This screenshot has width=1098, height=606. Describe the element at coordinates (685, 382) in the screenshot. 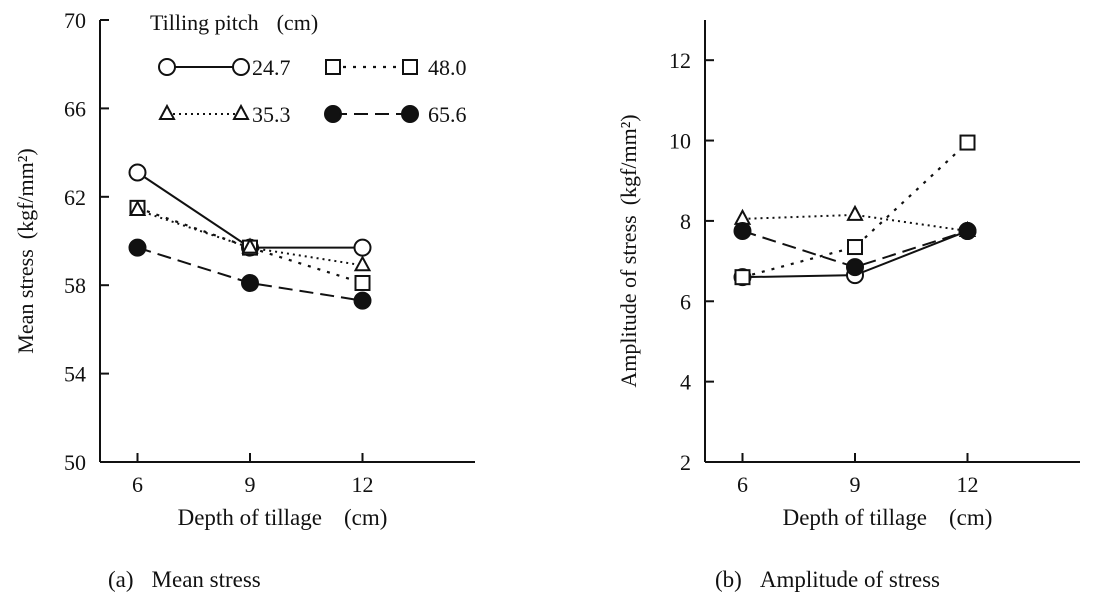

I see `y-tick-label: 4` at that location.